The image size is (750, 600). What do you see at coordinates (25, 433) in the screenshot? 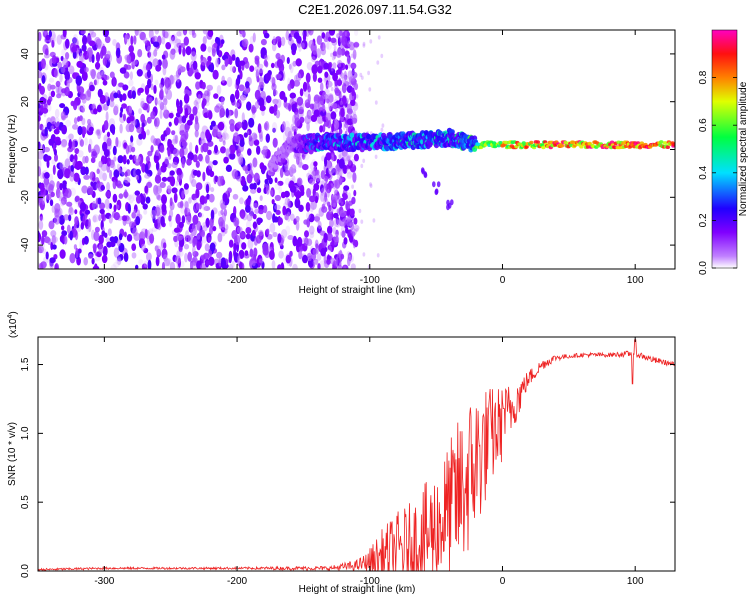
I see `snr-y-tick-label: 1.0` at bounding box center [25, 433].